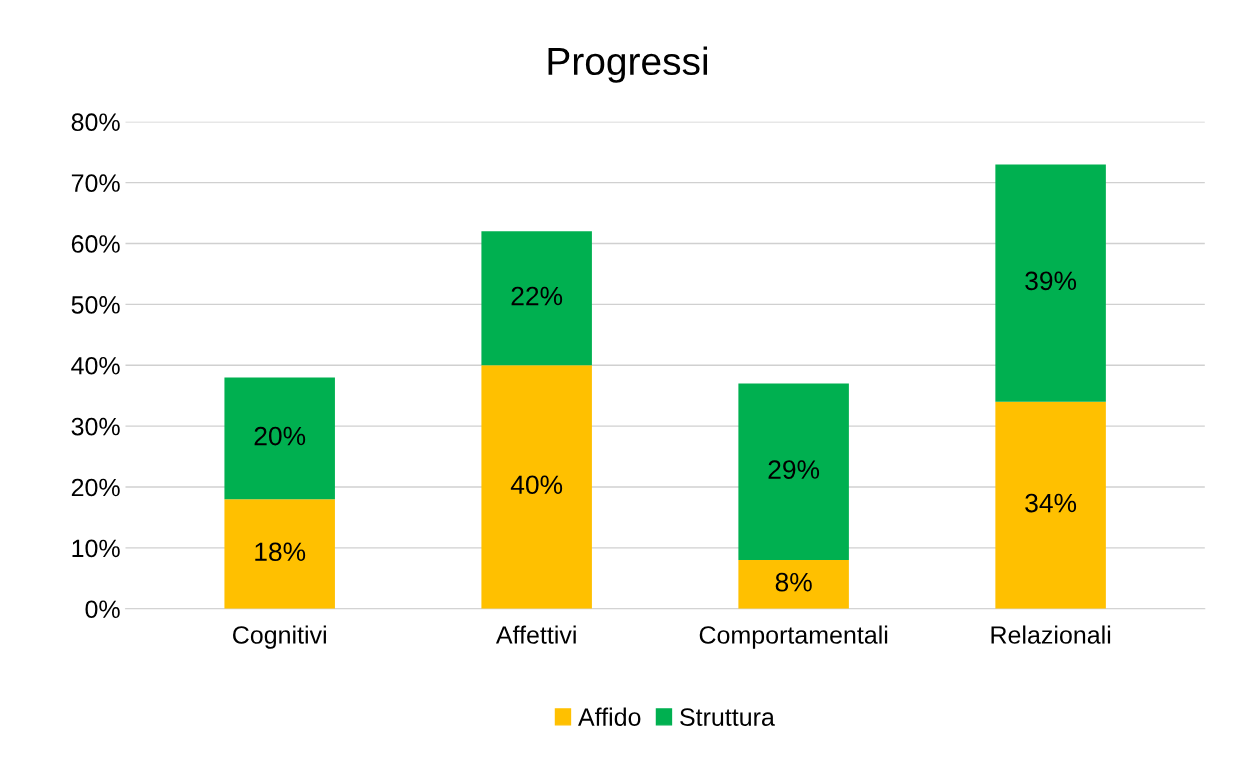 This screenshot has height=761, width=1255. I want to click on y-tick-label: 0%, so click(102, 609).